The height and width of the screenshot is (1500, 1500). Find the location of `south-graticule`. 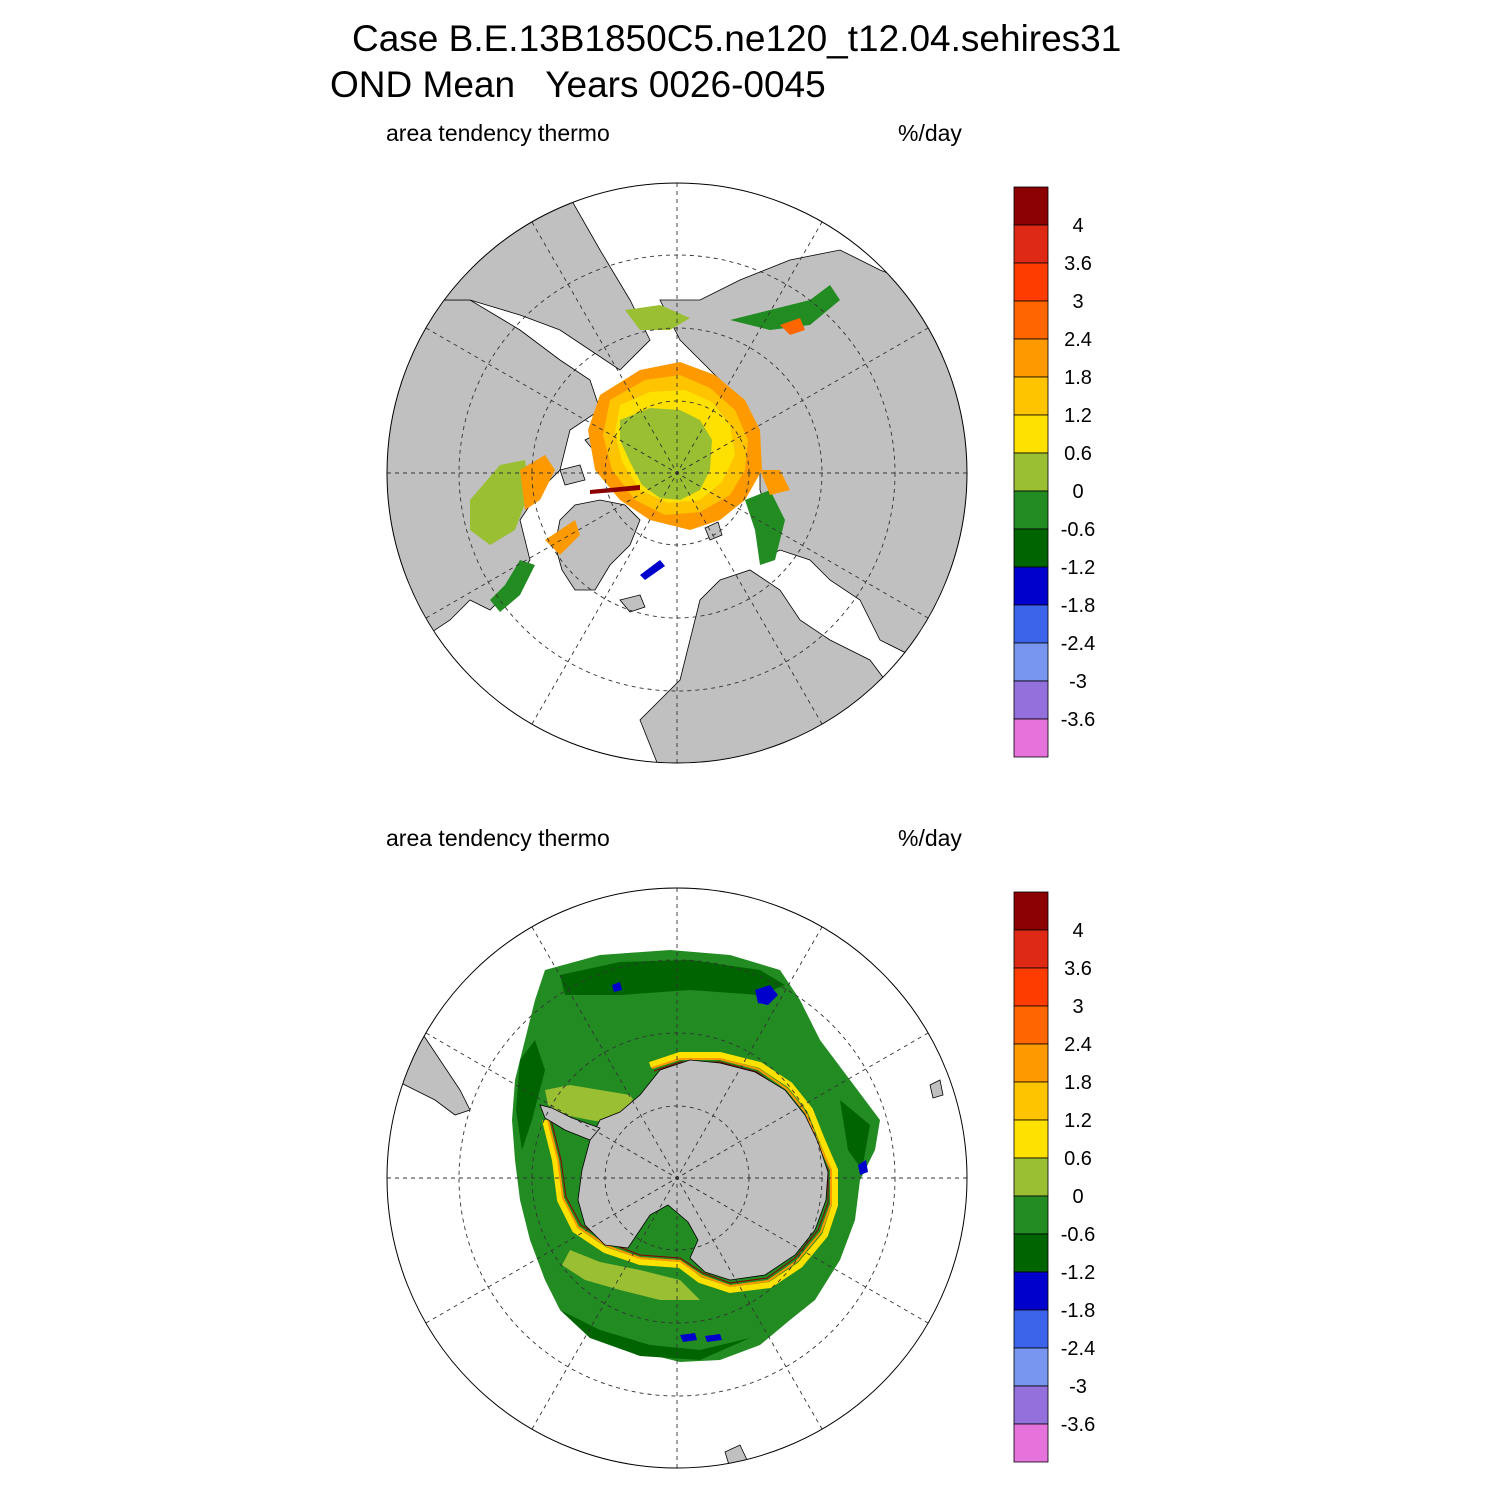

south-graticule is located at coordinates (677, 1178).